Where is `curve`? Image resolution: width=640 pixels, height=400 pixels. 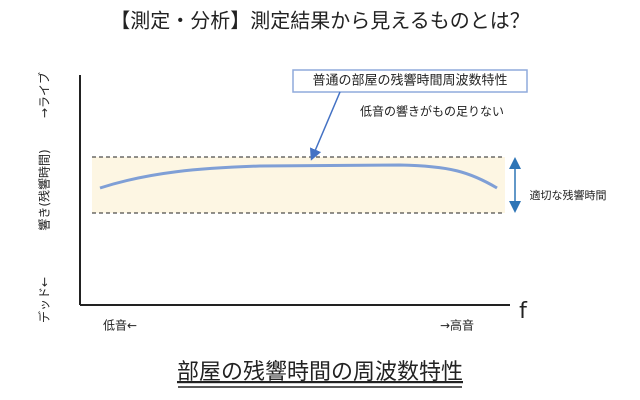
curve is located at coordinates (298, 176).